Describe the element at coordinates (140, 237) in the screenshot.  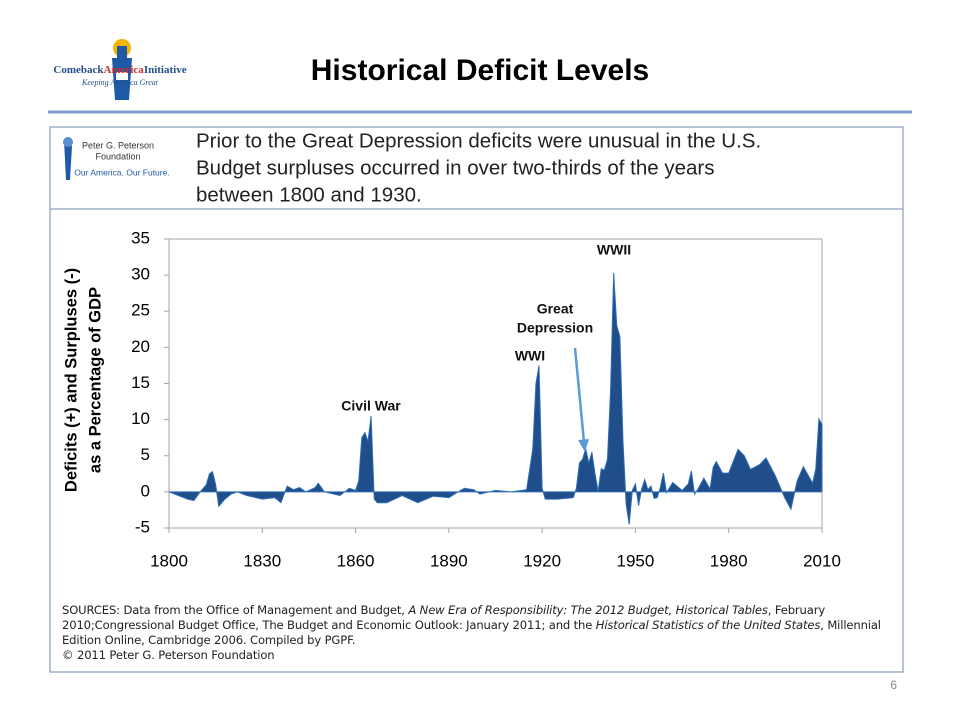
I see `y-tick-label: 35` at that location.